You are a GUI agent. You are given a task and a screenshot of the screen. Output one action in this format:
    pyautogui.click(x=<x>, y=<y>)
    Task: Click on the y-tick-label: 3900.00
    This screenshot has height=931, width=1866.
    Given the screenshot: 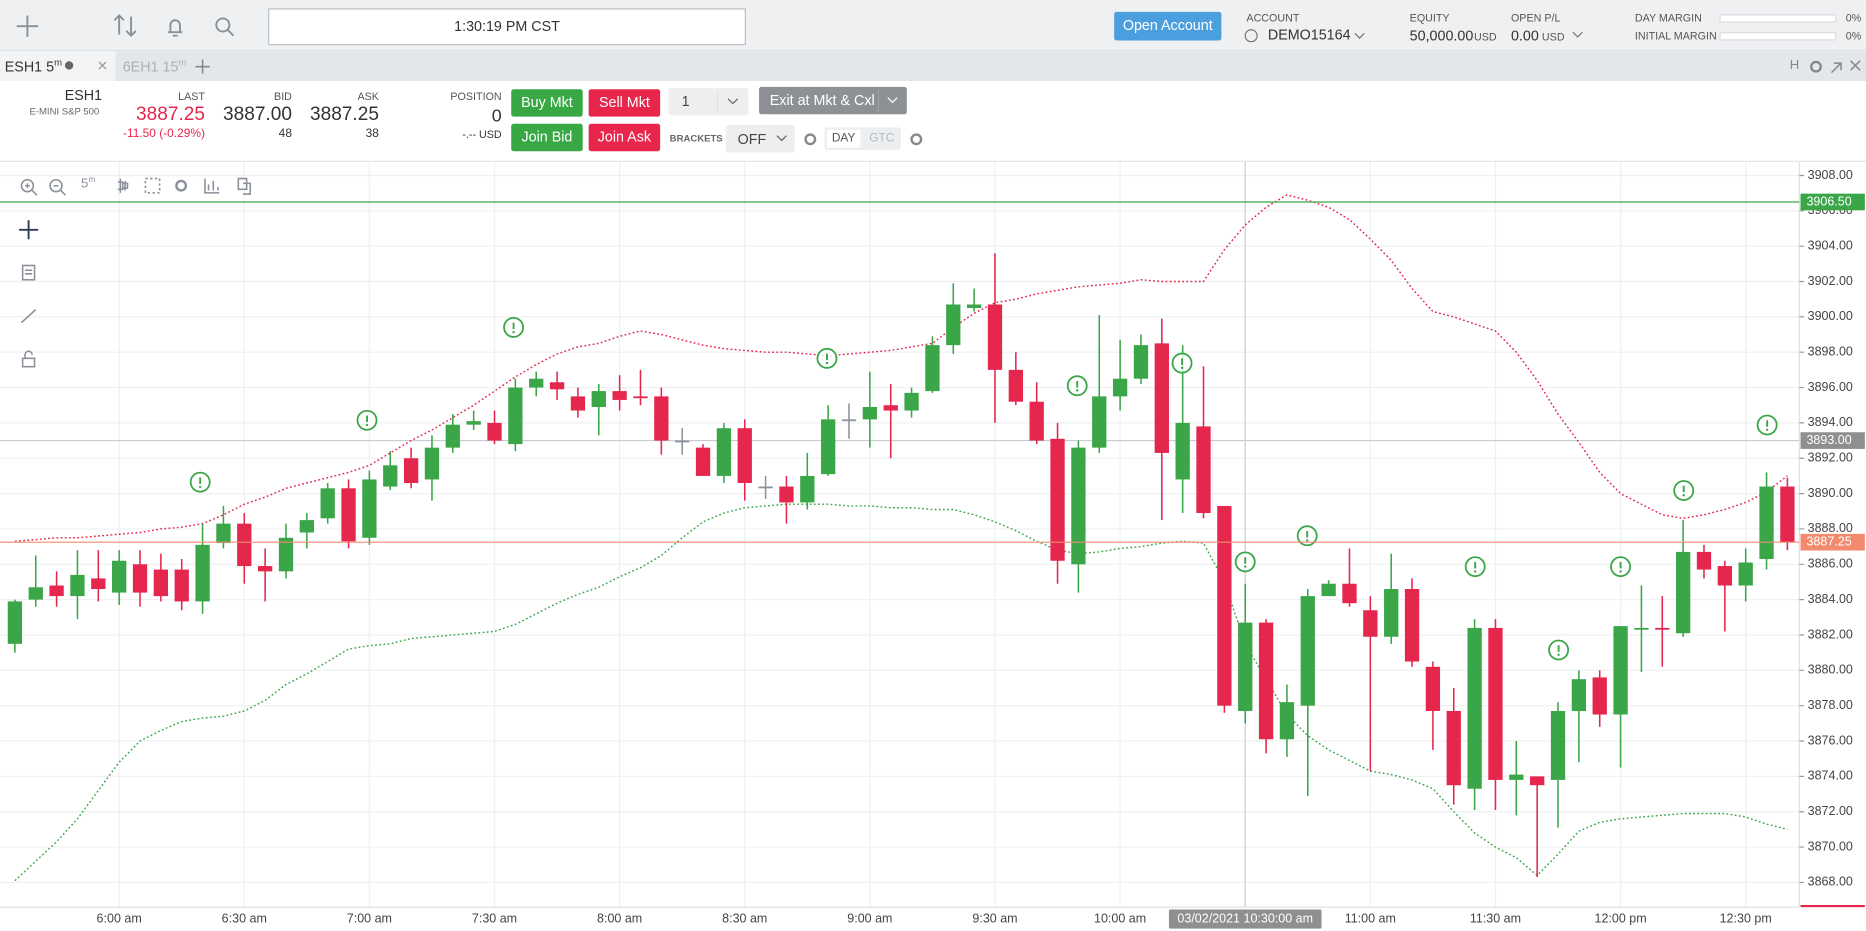 What is the action you would take?
    pyautogui.click(x=1830, y=316)
    